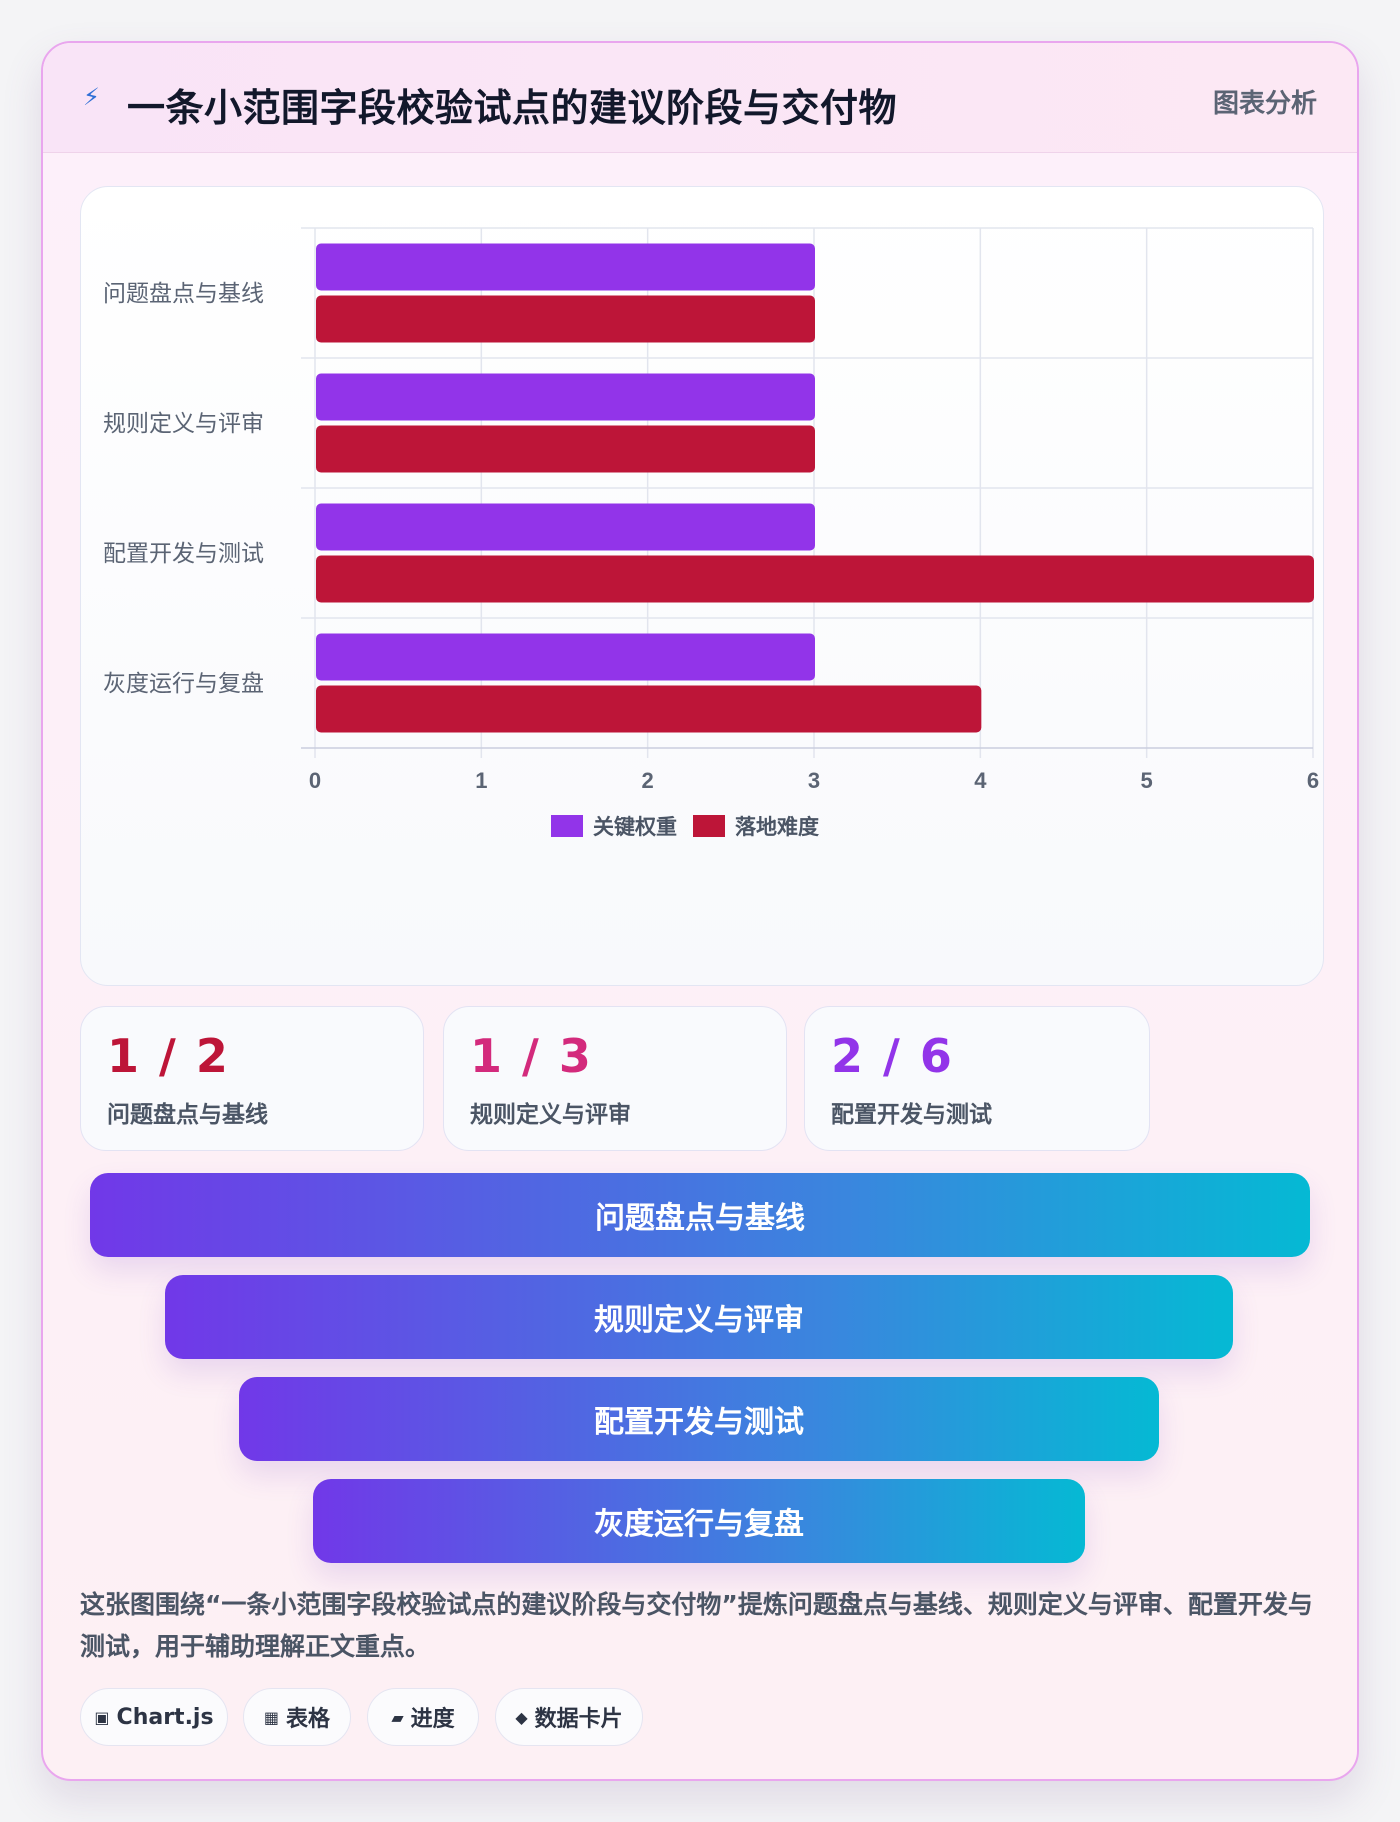  Describe the element at coordinates (187, 1115) in the screenshot. I see `stat-label: 问题盘点与基线` at that location.